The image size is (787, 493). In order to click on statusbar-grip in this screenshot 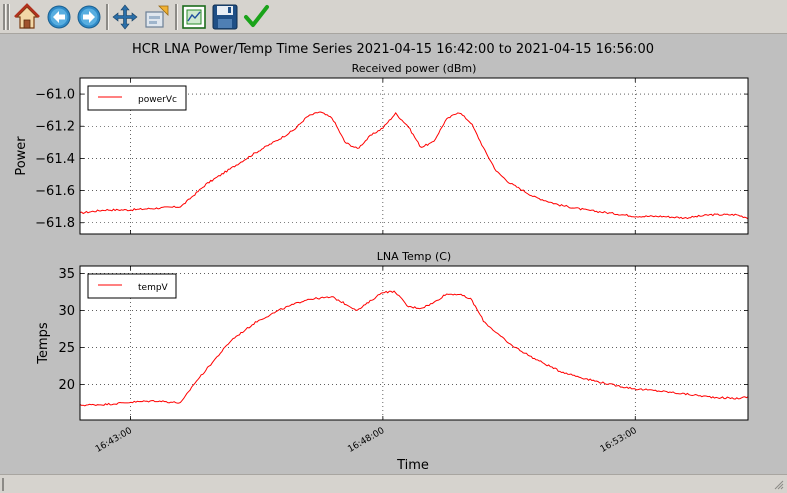, I will do `click(3, 484)`.